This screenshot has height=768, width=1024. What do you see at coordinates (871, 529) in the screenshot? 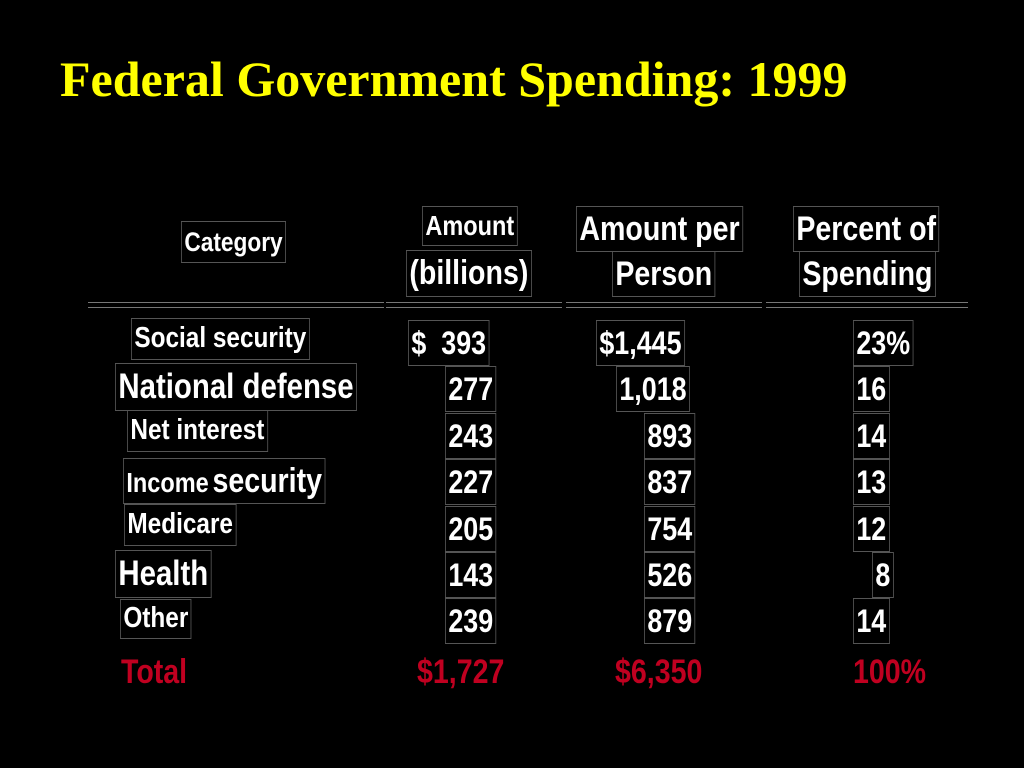
I see `percent-medicare: 12` at bounding box center [871, 529].